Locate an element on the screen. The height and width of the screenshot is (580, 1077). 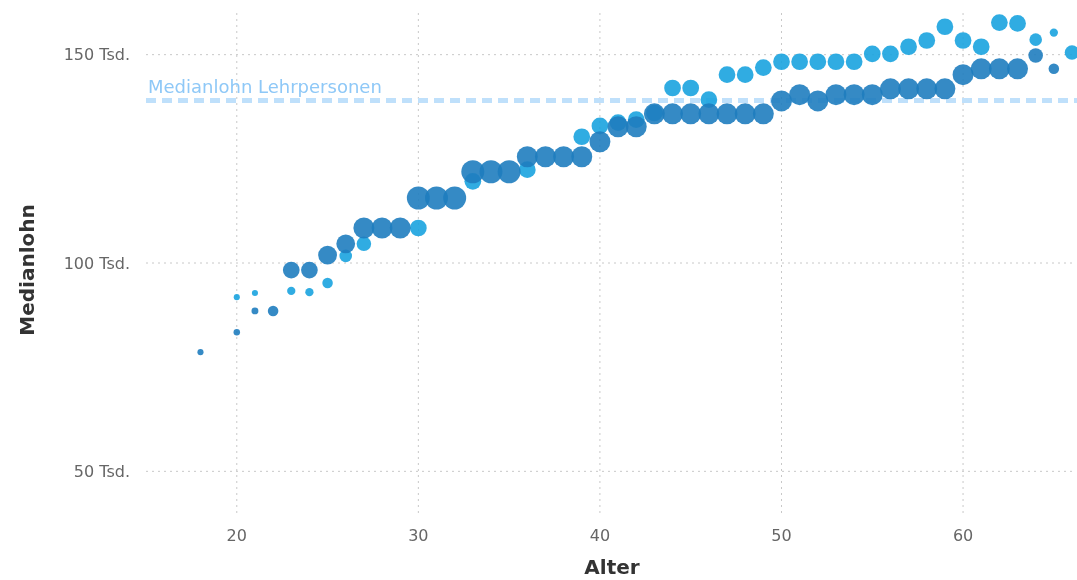
y-axis-title: Medianlohn is located at coordinates (27, 270).